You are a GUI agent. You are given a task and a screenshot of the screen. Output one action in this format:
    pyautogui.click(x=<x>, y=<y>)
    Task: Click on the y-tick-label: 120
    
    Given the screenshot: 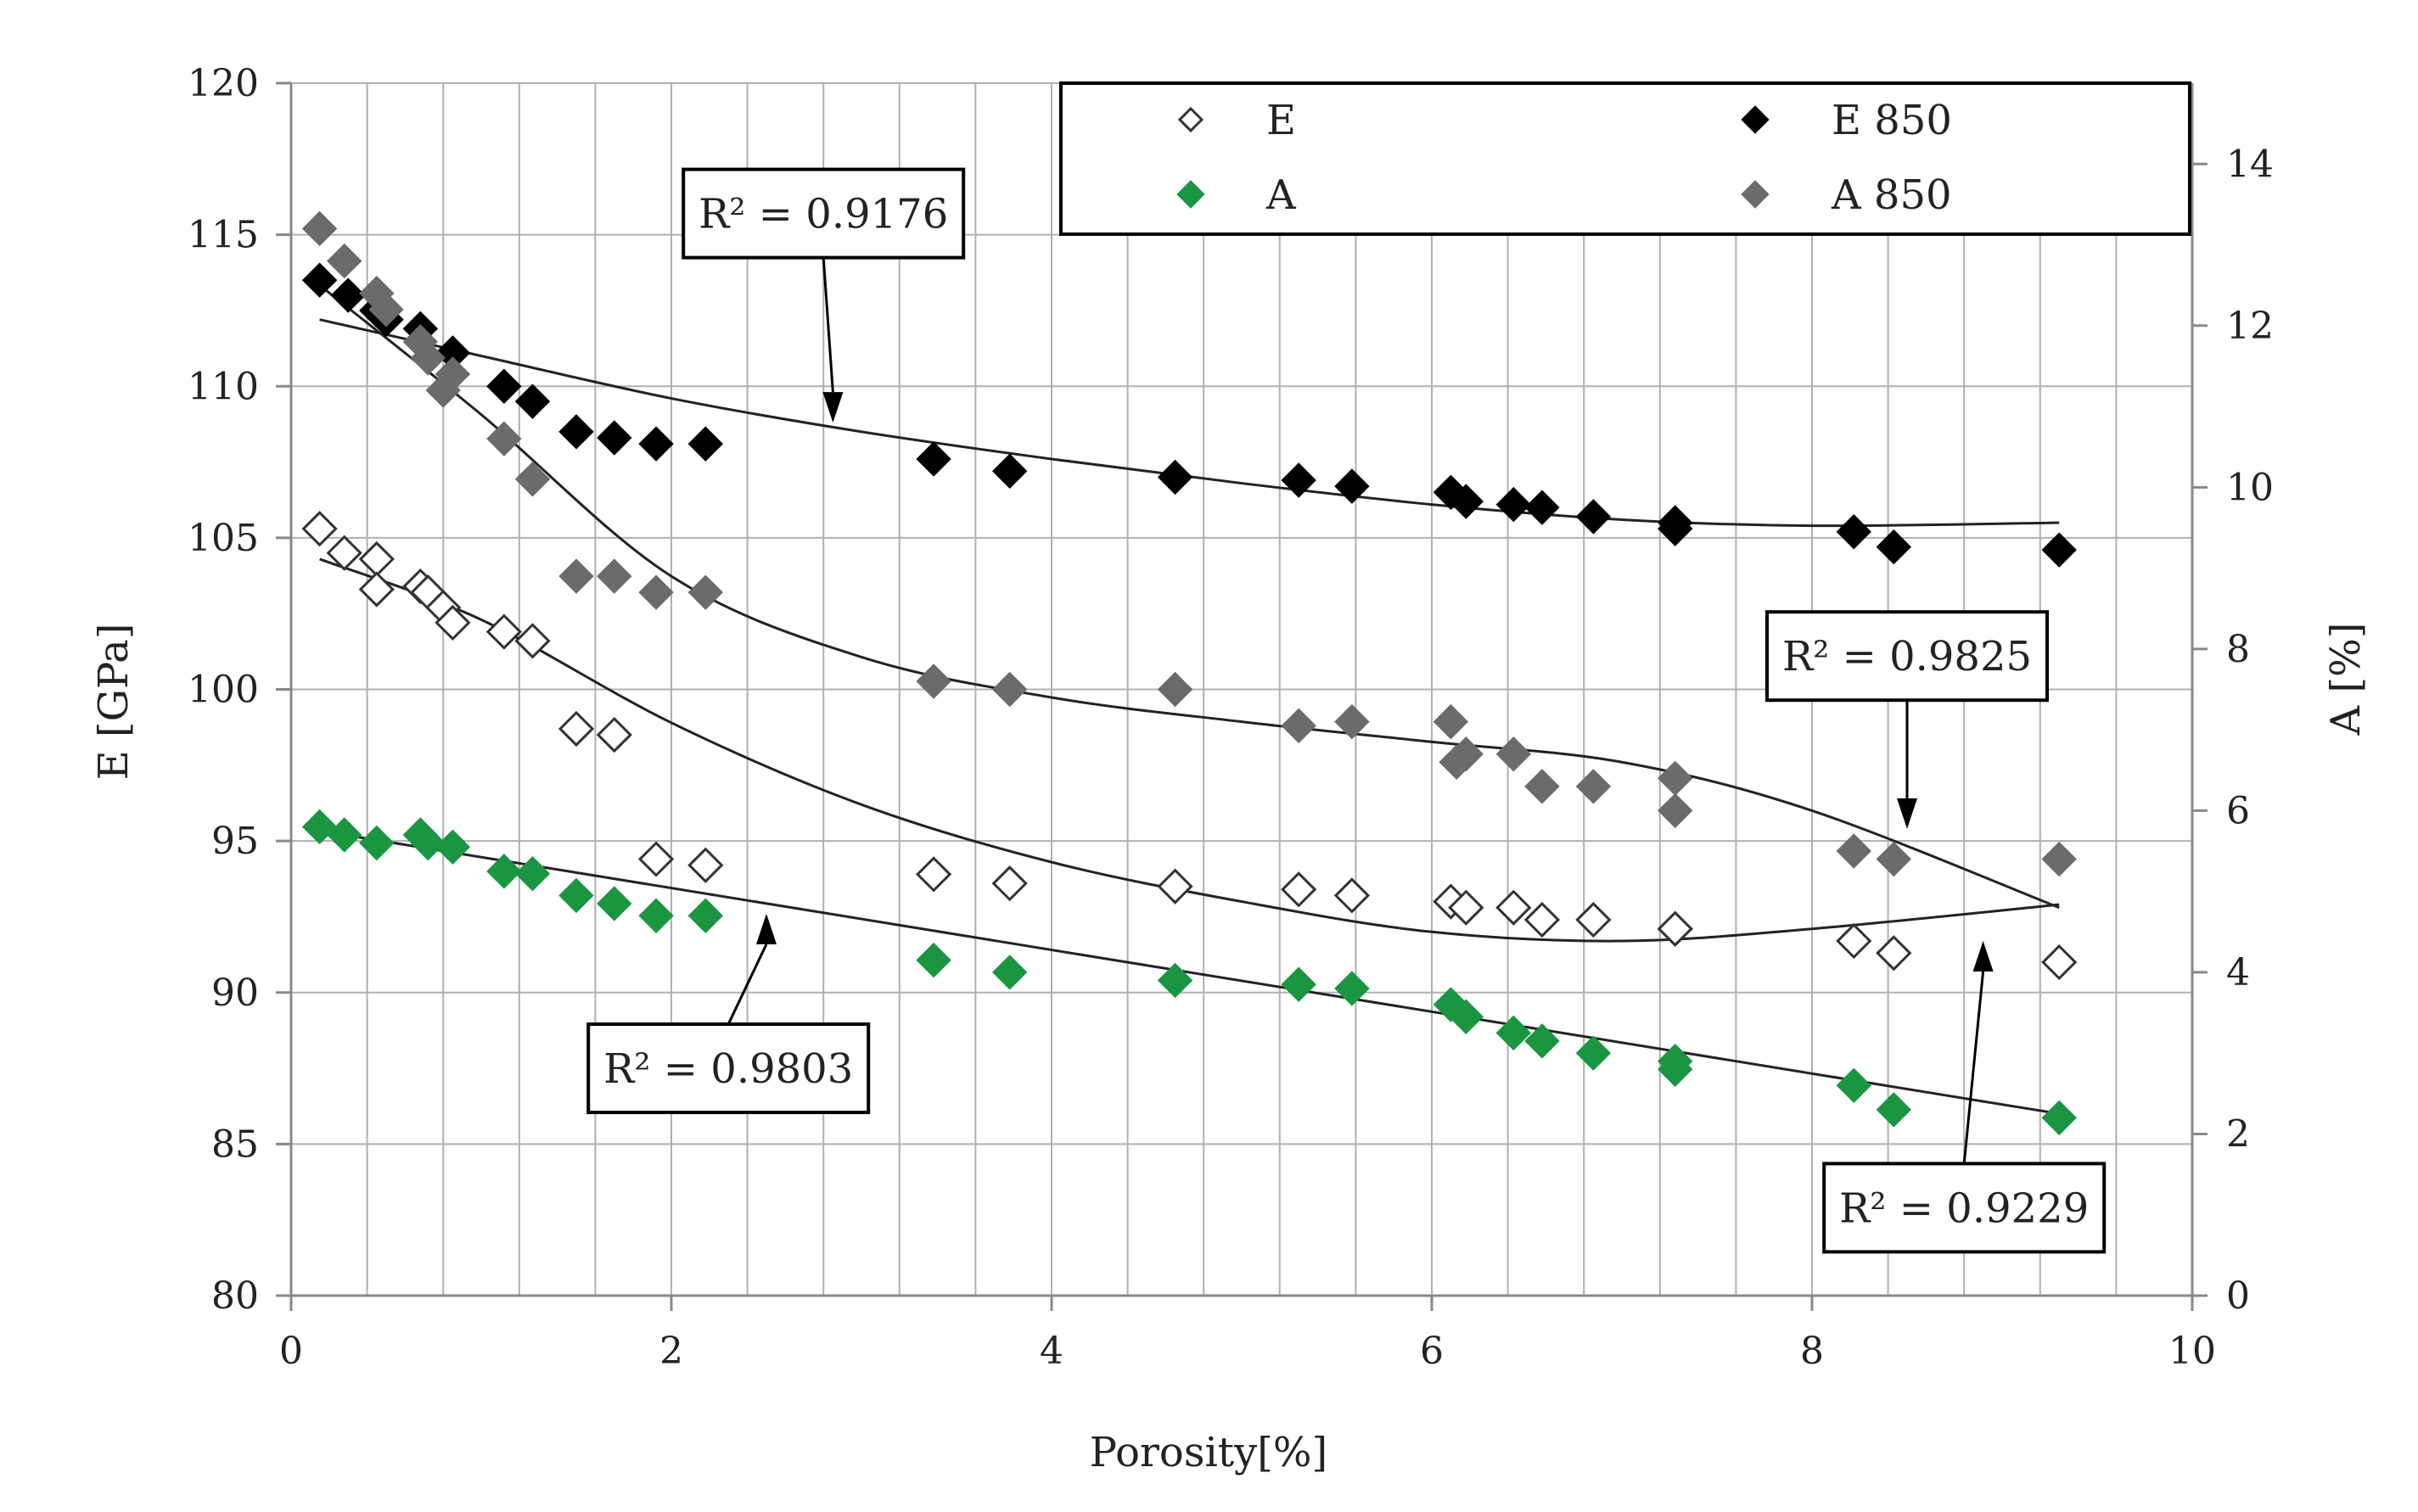 What is the action you would take?
    pyautogui.click(x=223, y=84)
    